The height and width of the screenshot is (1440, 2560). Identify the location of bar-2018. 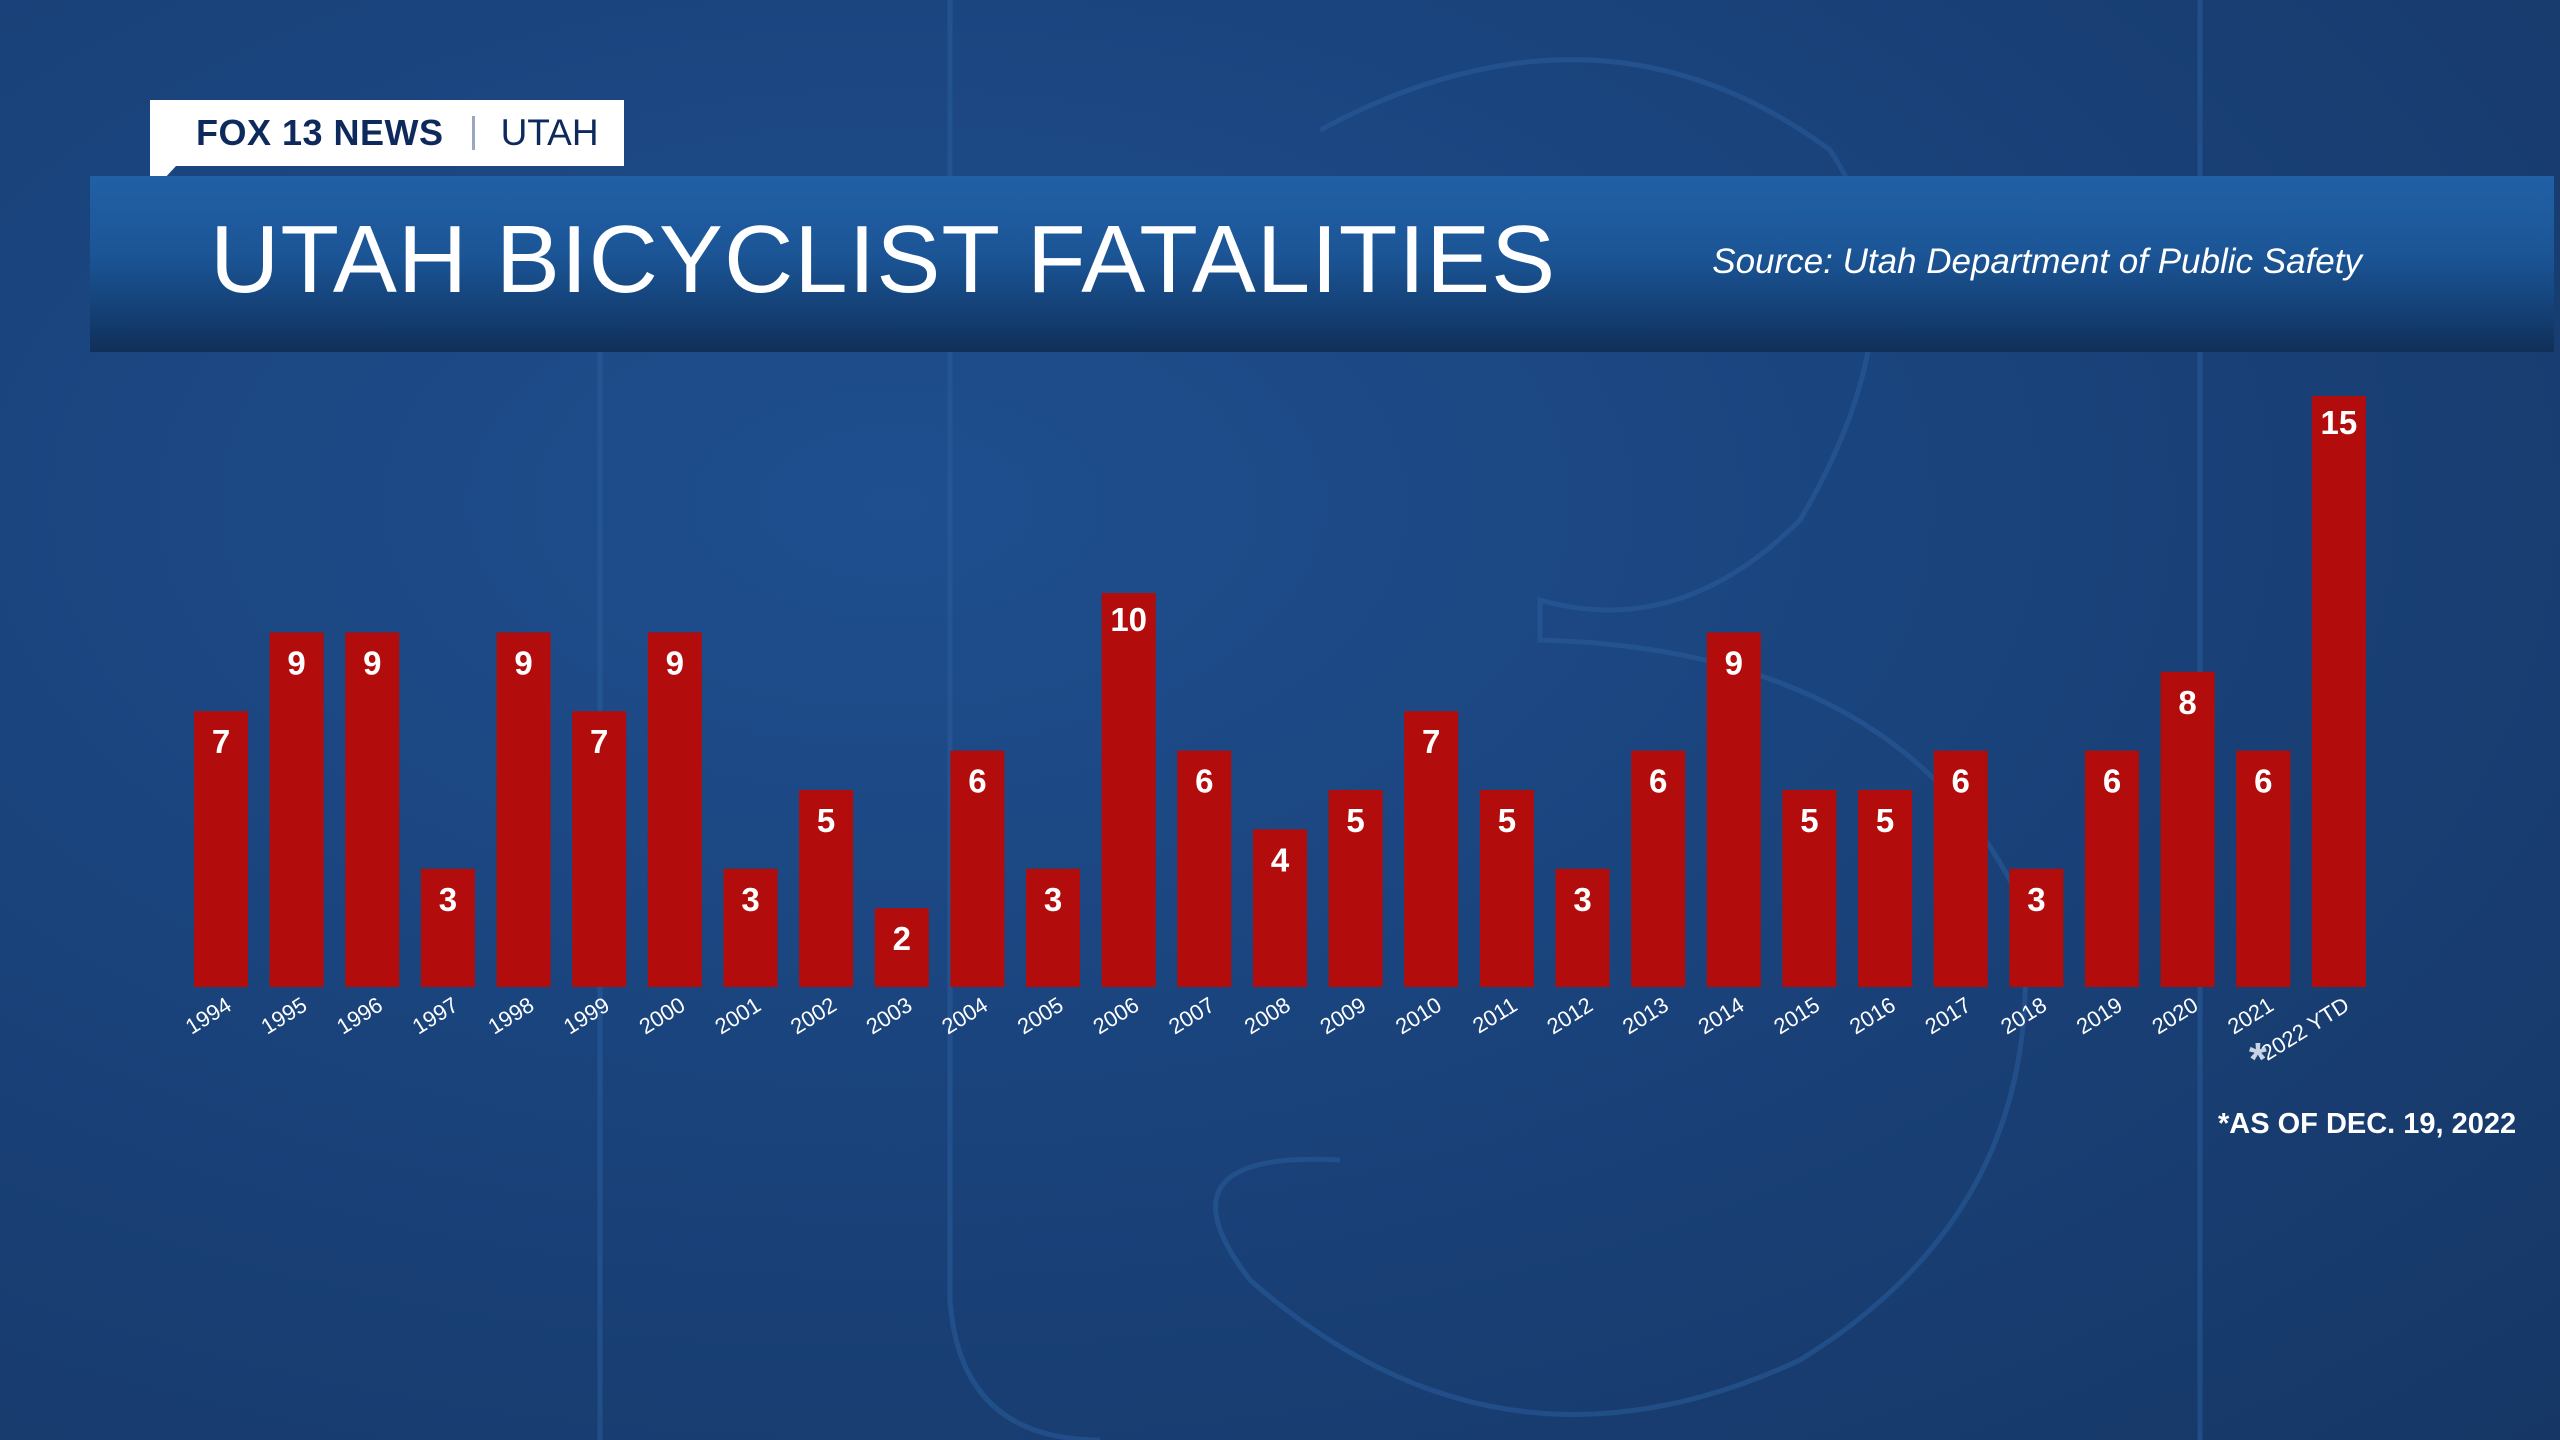
(2036, 927).